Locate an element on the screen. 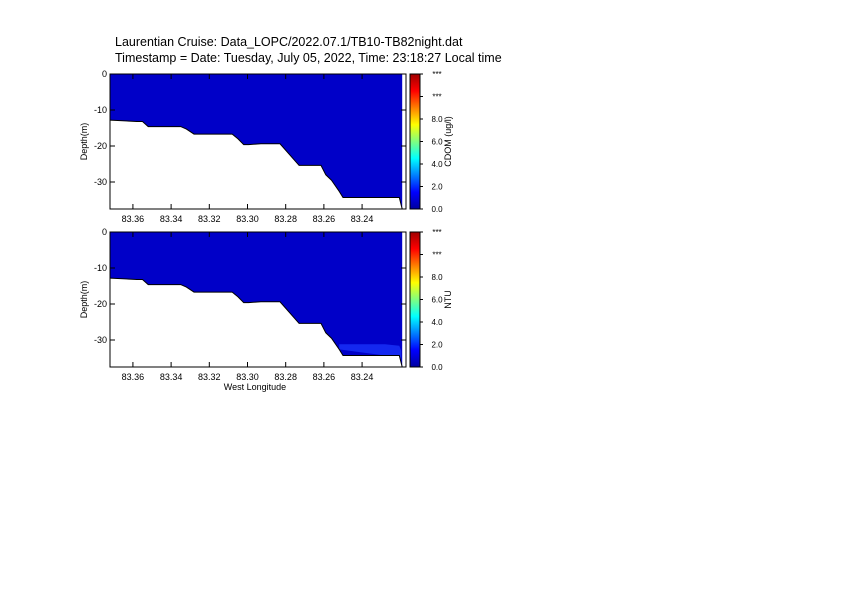 This screenshot has width=842, height=595. panel-1-colorbar-tick-label: 6.0 is located at coordinates (437, 142).